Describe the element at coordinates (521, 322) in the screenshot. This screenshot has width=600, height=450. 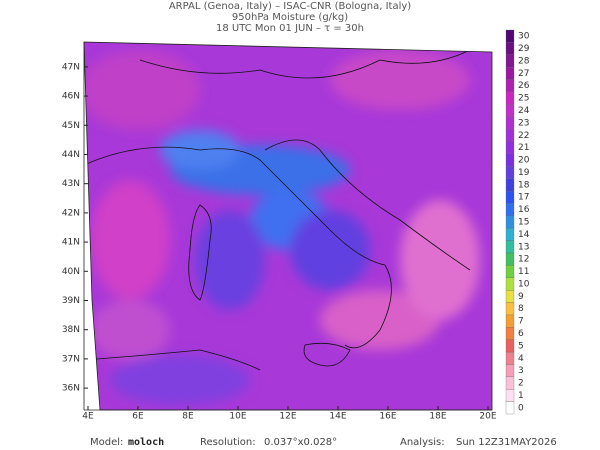
I see `colorbar-label: 7` at that location.